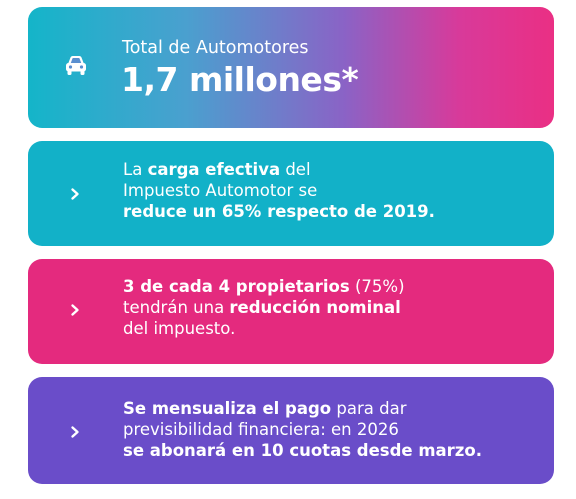 Image resolution: width=576 pixels, height=499 pixels. I want to click on text-segment: para dar, so click(369, 408).